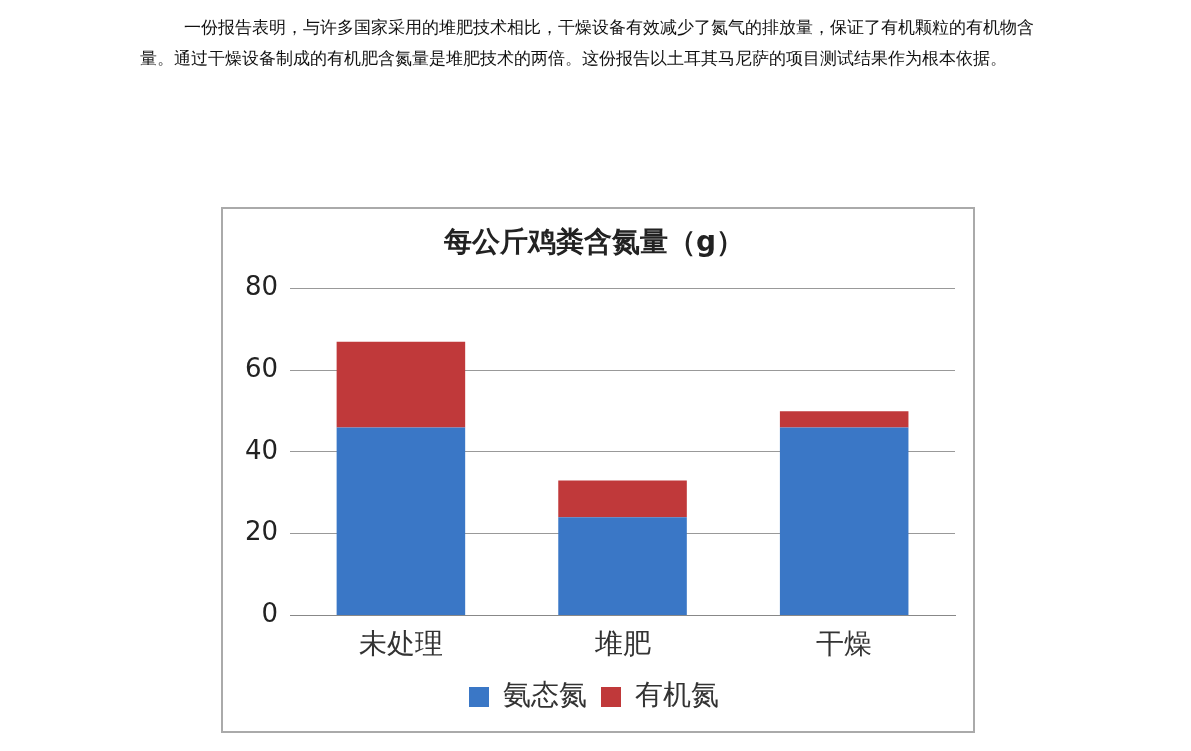  I want to click on chart-title: 每公斤鸡粪含氮量（g）, so click(593, 242).